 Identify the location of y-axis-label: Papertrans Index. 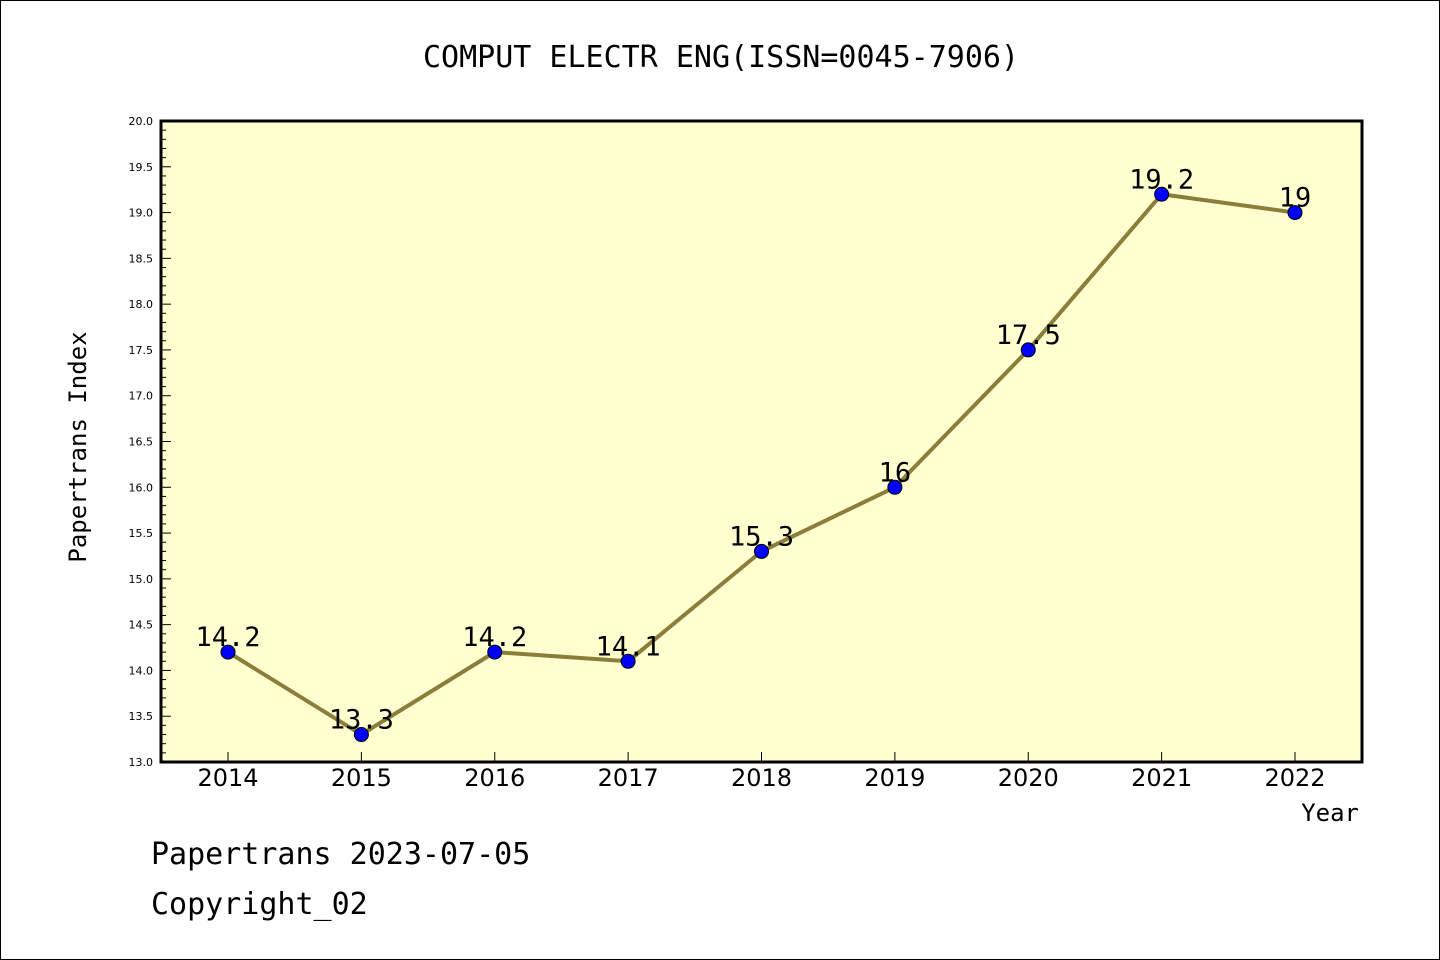
(78, 446).